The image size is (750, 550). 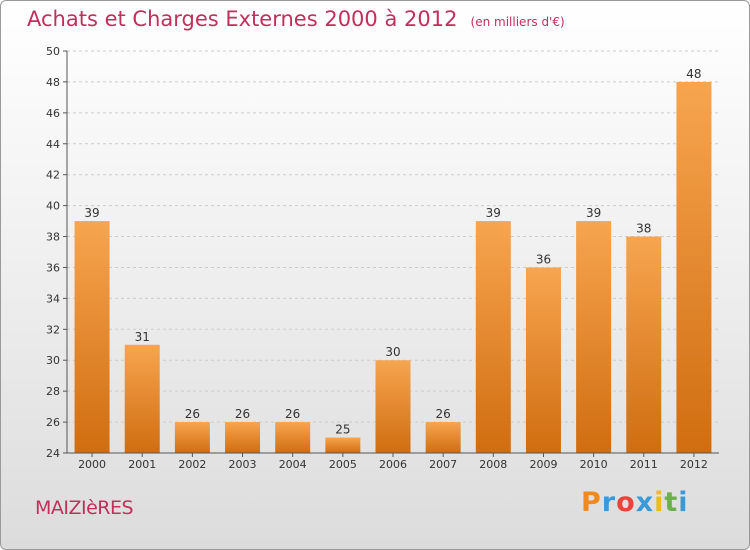 I want to click on x-tick-label: 2004, so click(x=293, y=464).